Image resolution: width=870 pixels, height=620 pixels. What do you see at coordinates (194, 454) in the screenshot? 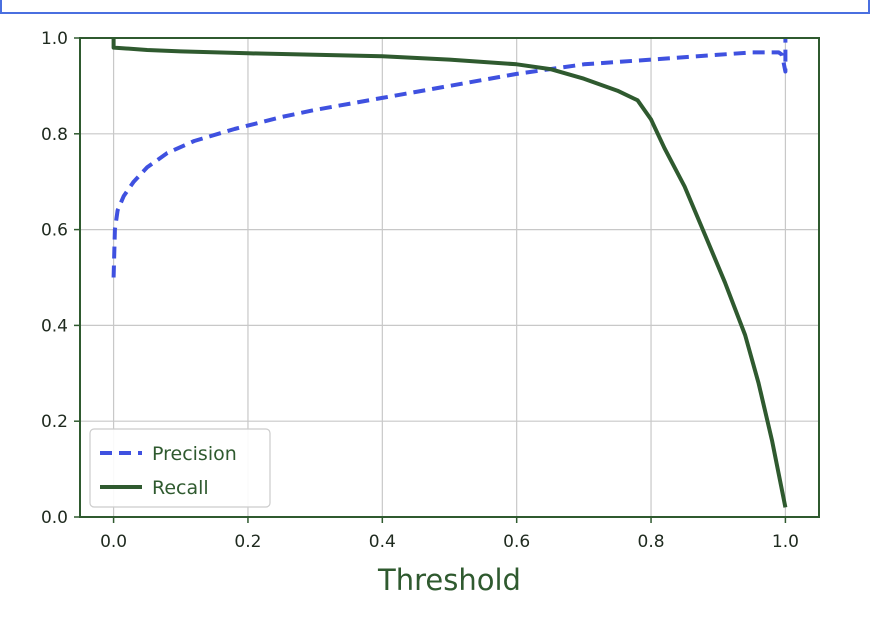
I see `precision-legend-label: Precision` at bounding box center [194, 454].